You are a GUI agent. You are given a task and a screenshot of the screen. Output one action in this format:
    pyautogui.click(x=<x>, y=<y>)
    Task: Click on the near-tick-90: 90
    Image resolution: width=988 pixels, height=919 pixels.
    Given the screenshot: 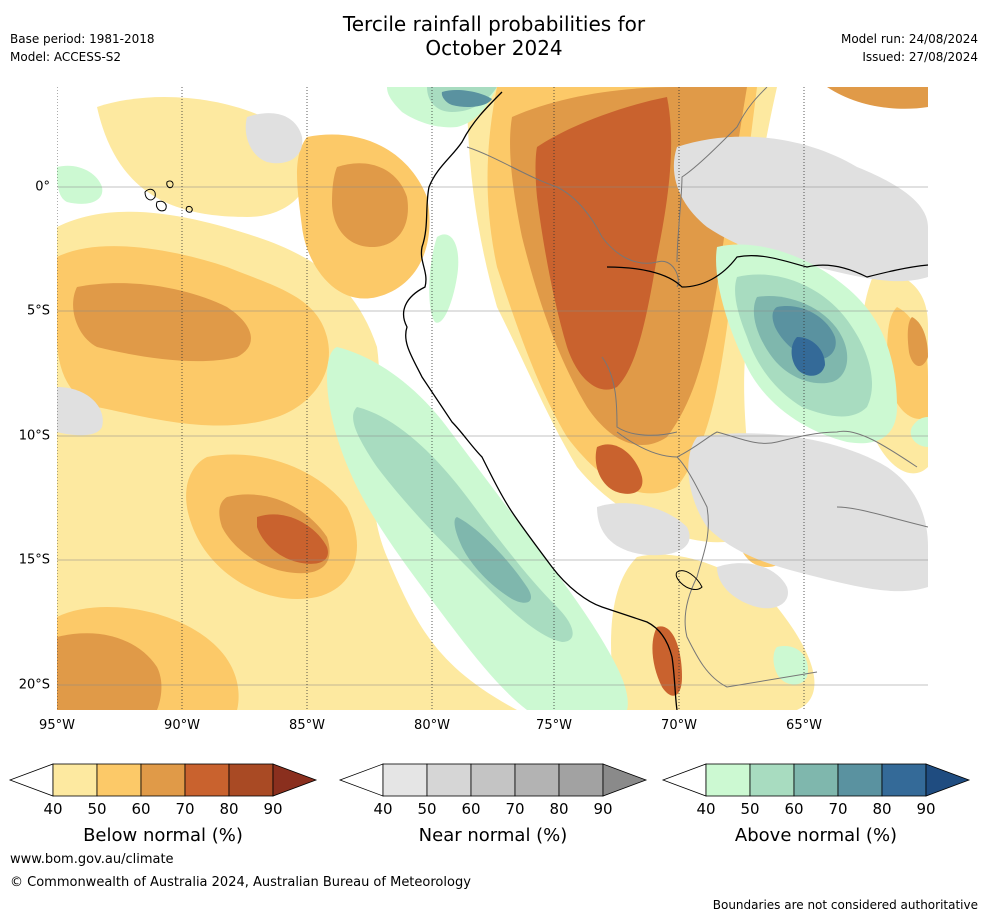 What is the action you would take?
    pyautogui.click(x=603, y=809)
    